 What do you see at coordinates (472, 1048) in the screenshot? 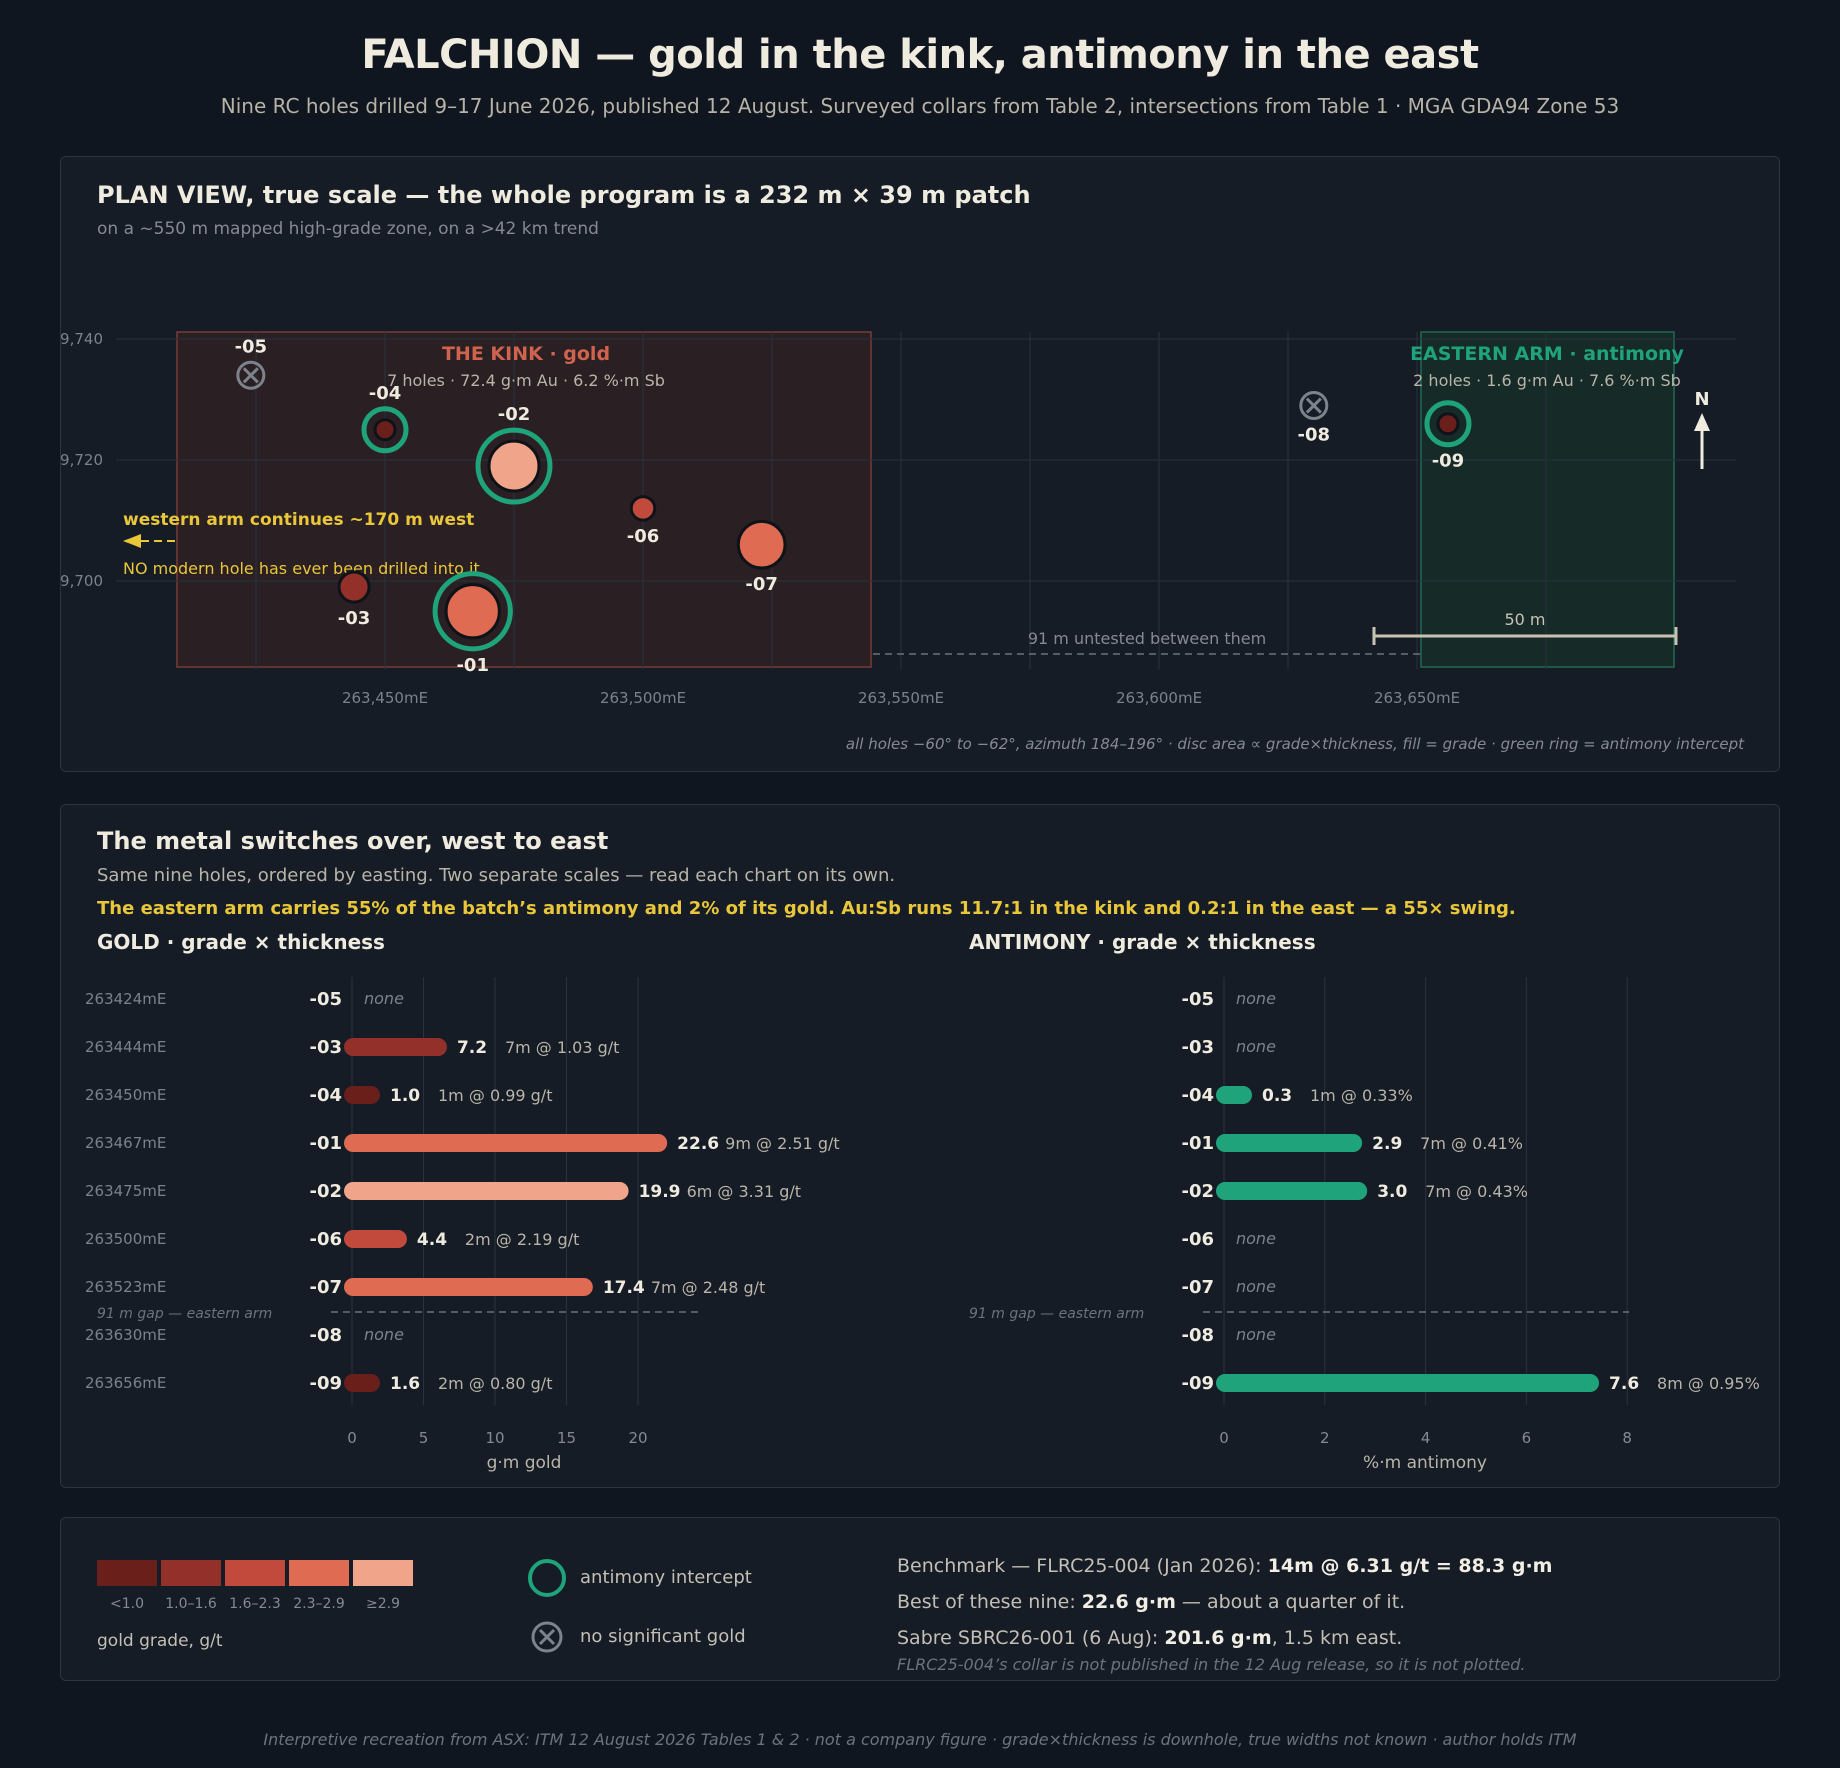
I see `value-label: 7.2` at bounding box center [472, 1048].